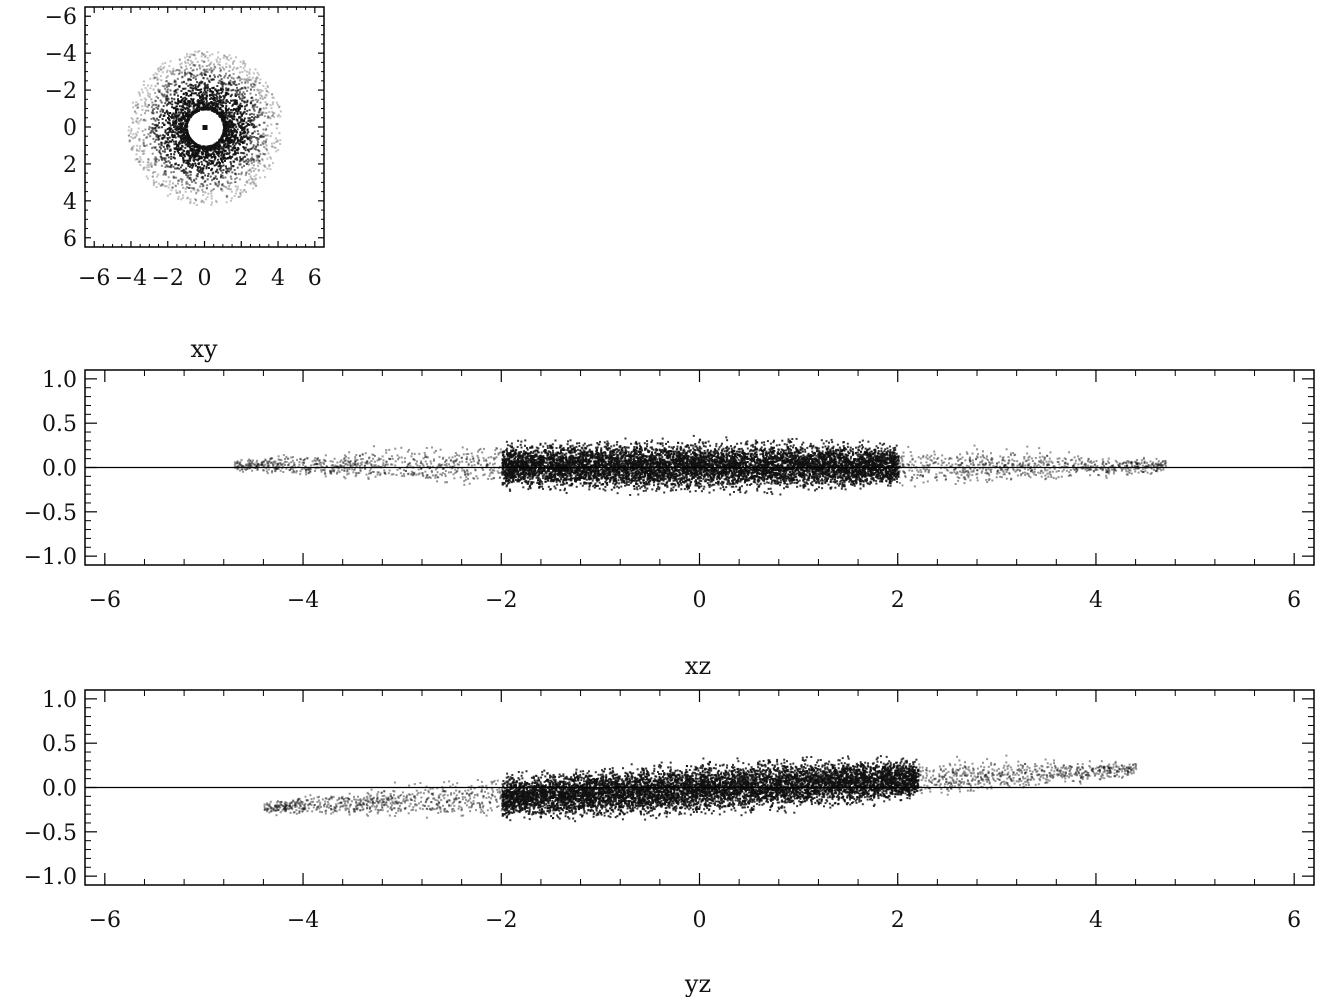 Image resolution: width=1318 pixels, height=997 pixels. Describe the element at coordinates (315, 278) in the screenshot. I see `x-tick-label: 6` at that location.